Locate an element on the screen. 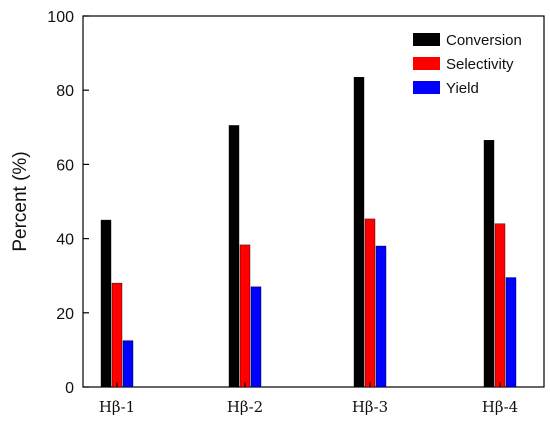 The height and width of the screenshot is (421, 550). legend-label-conversion: Conversion is located at coordinates (484, 40).